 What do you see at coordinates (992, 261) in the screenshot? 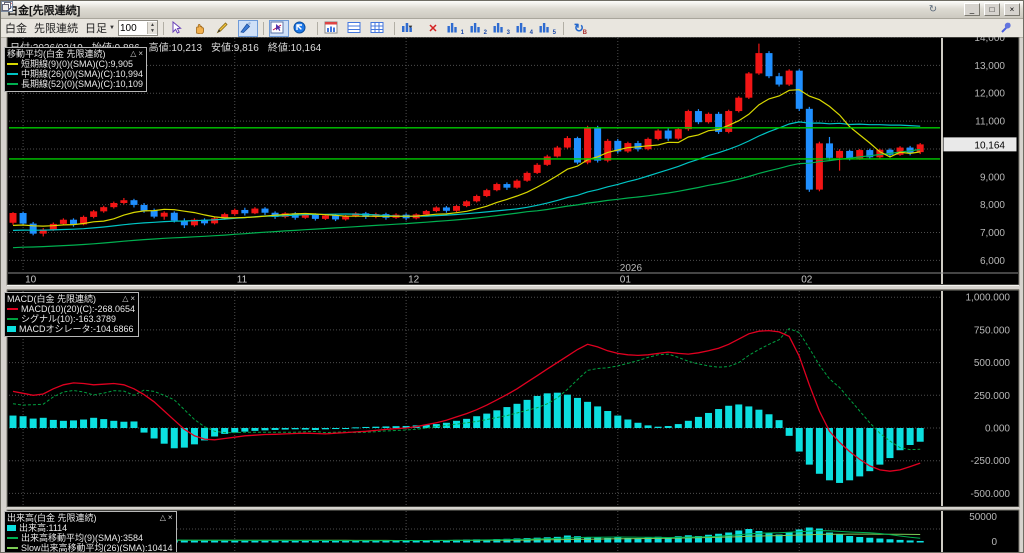
I see `svg-text: 6,000` at bounding box center [992, 261].